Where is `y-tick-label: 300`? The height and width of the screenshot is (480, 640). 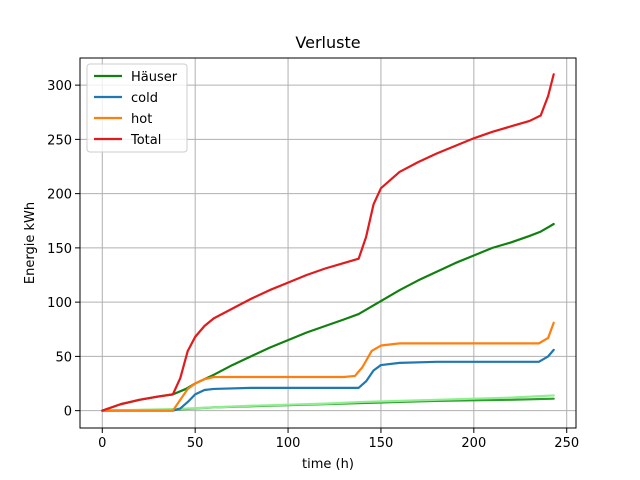 y-tick-label: 300 is located at coordinates (59, 86).